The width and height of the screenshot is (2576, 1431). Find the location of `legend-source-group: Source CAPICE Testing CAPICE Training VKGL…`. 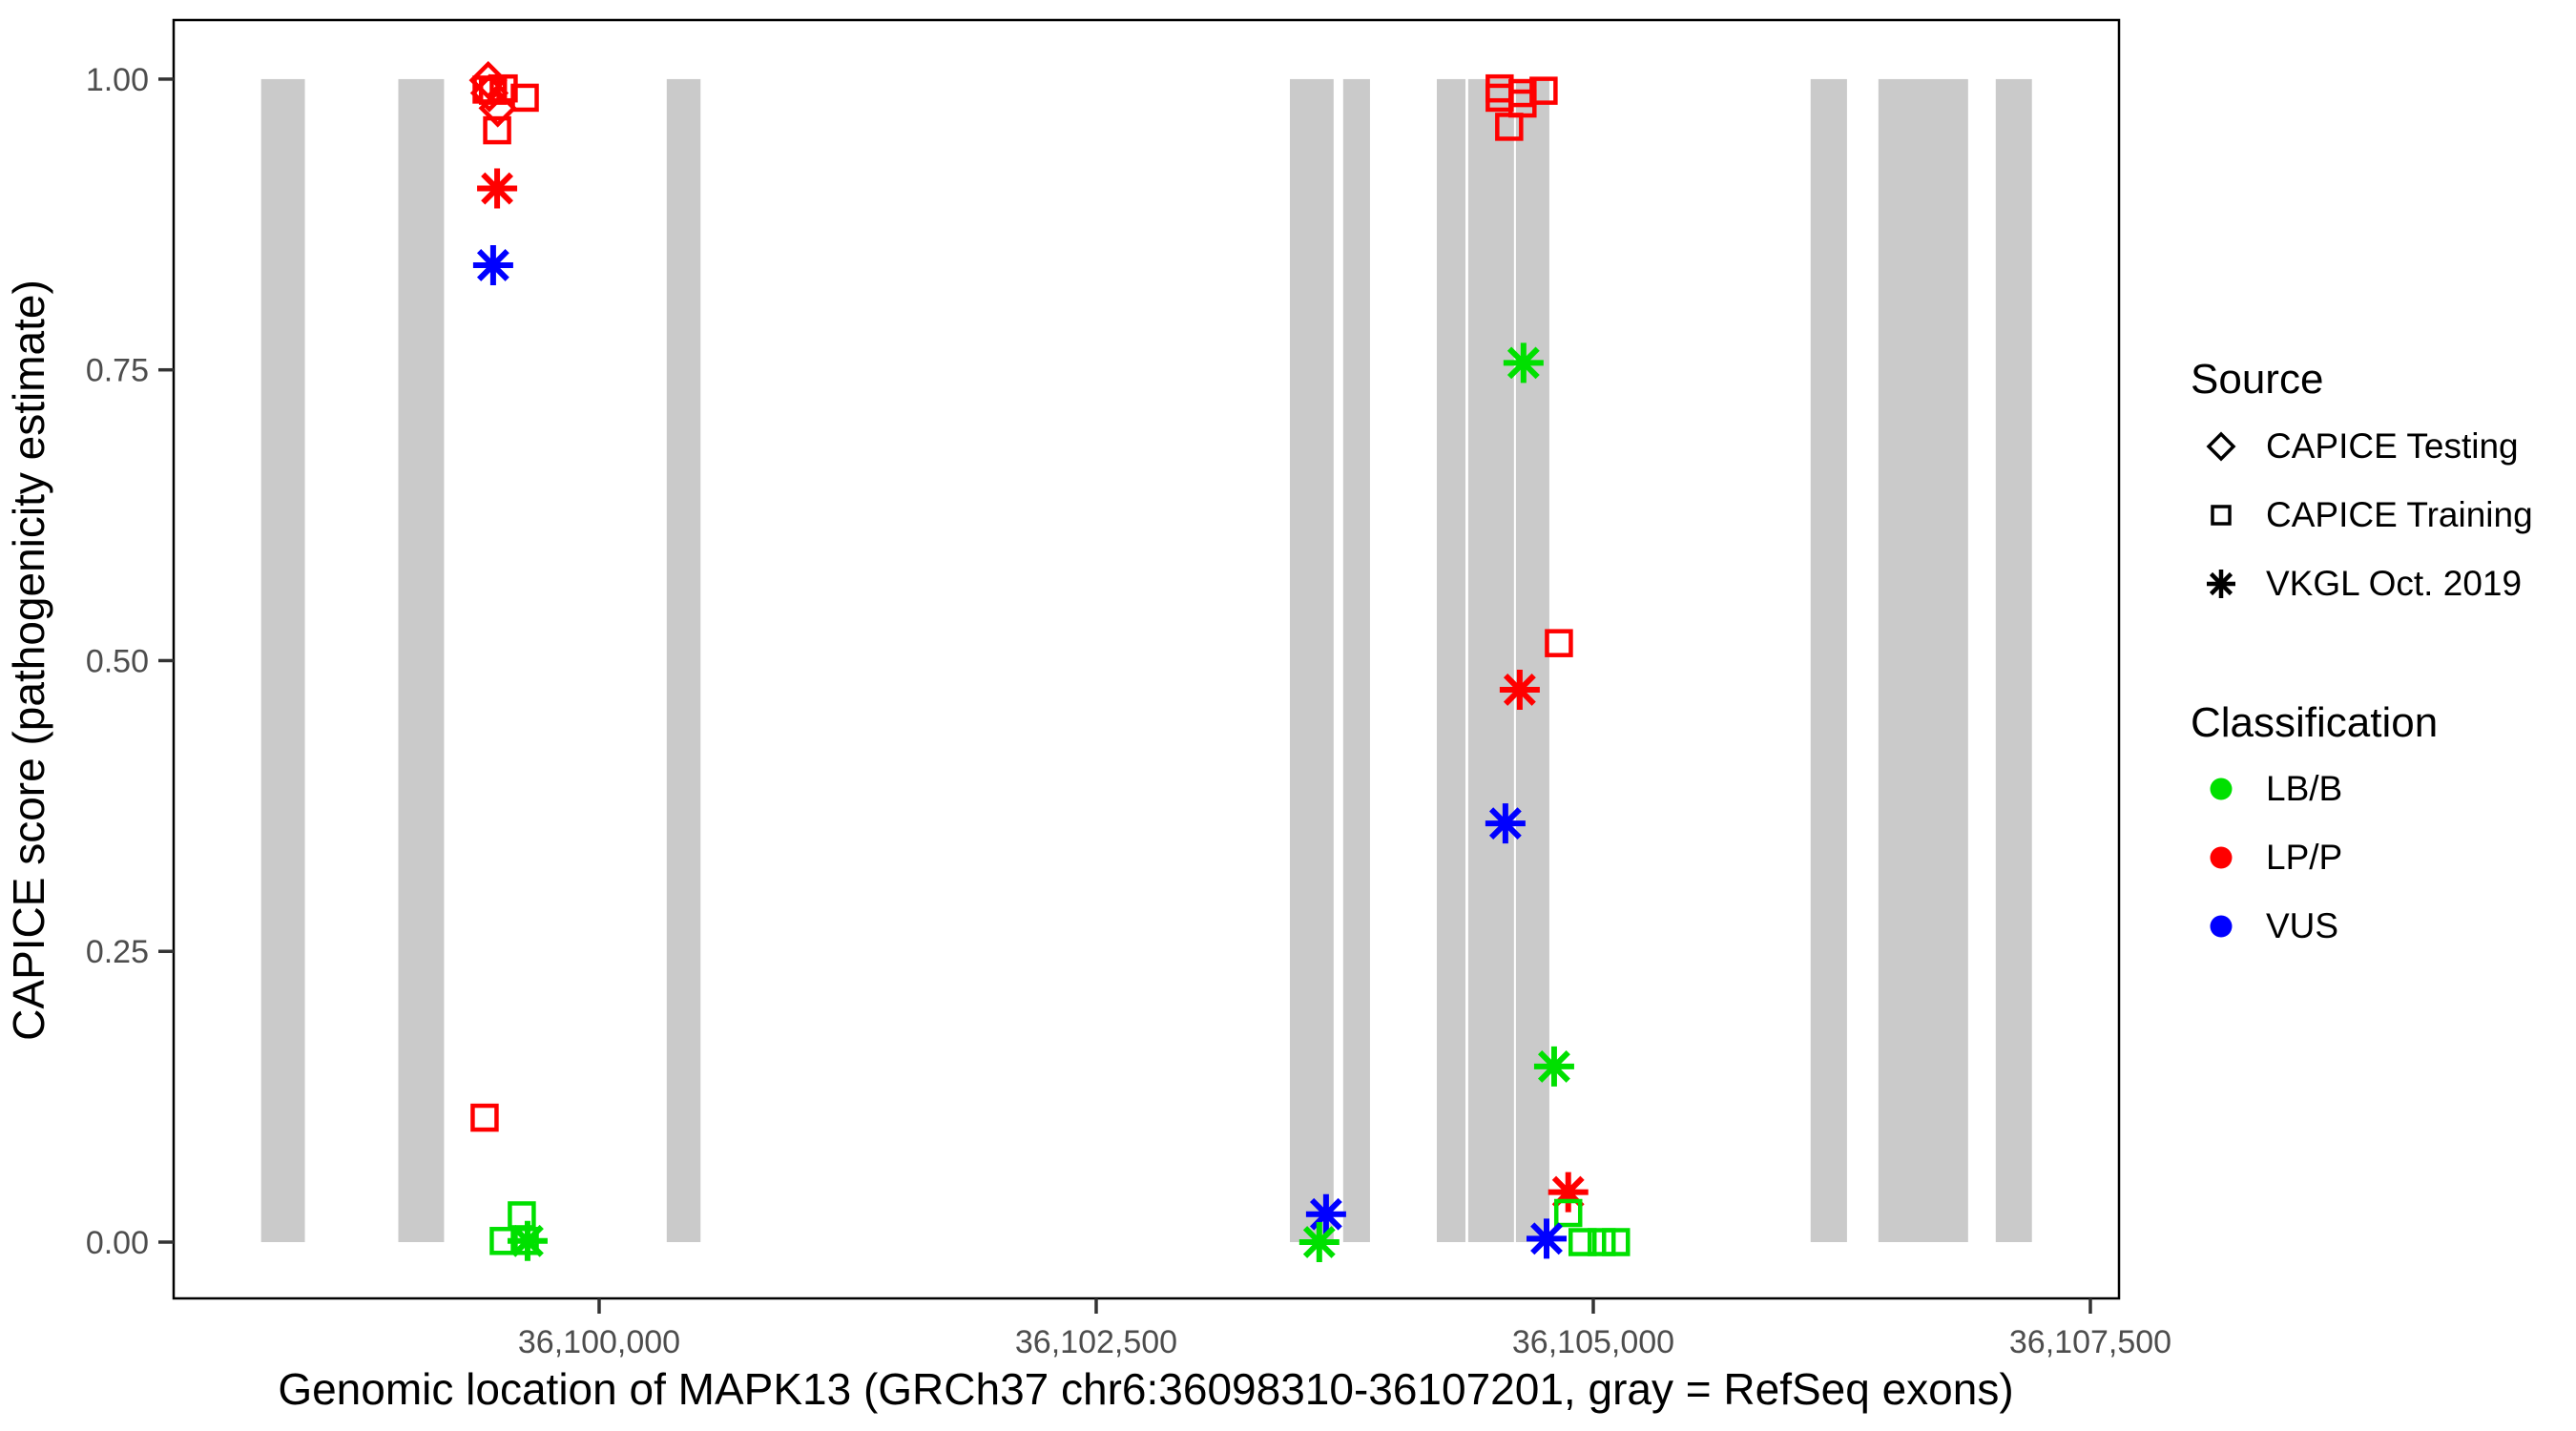

legend-source-group: Source CAPICE Testing CAPICE Training VKGL… is located at coordinates (2362, 486).